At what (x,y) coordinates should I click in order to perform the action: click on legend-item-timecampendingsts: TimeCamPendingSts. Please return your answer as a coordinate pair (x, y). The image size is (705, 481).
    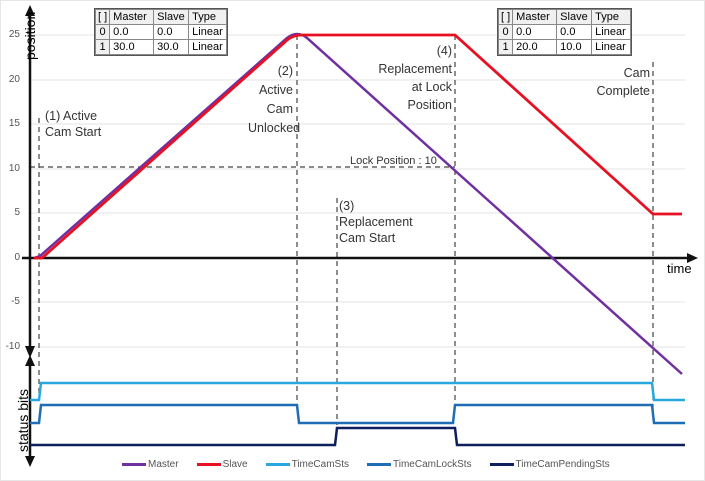
    Looking at the image, I should click on (549, 464).